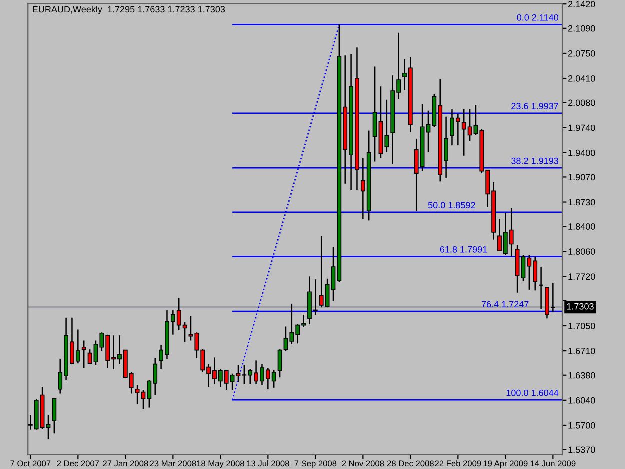 The image size is (625, 469). I want to click on y-tick-label: 1.7050, so click(582, 326).